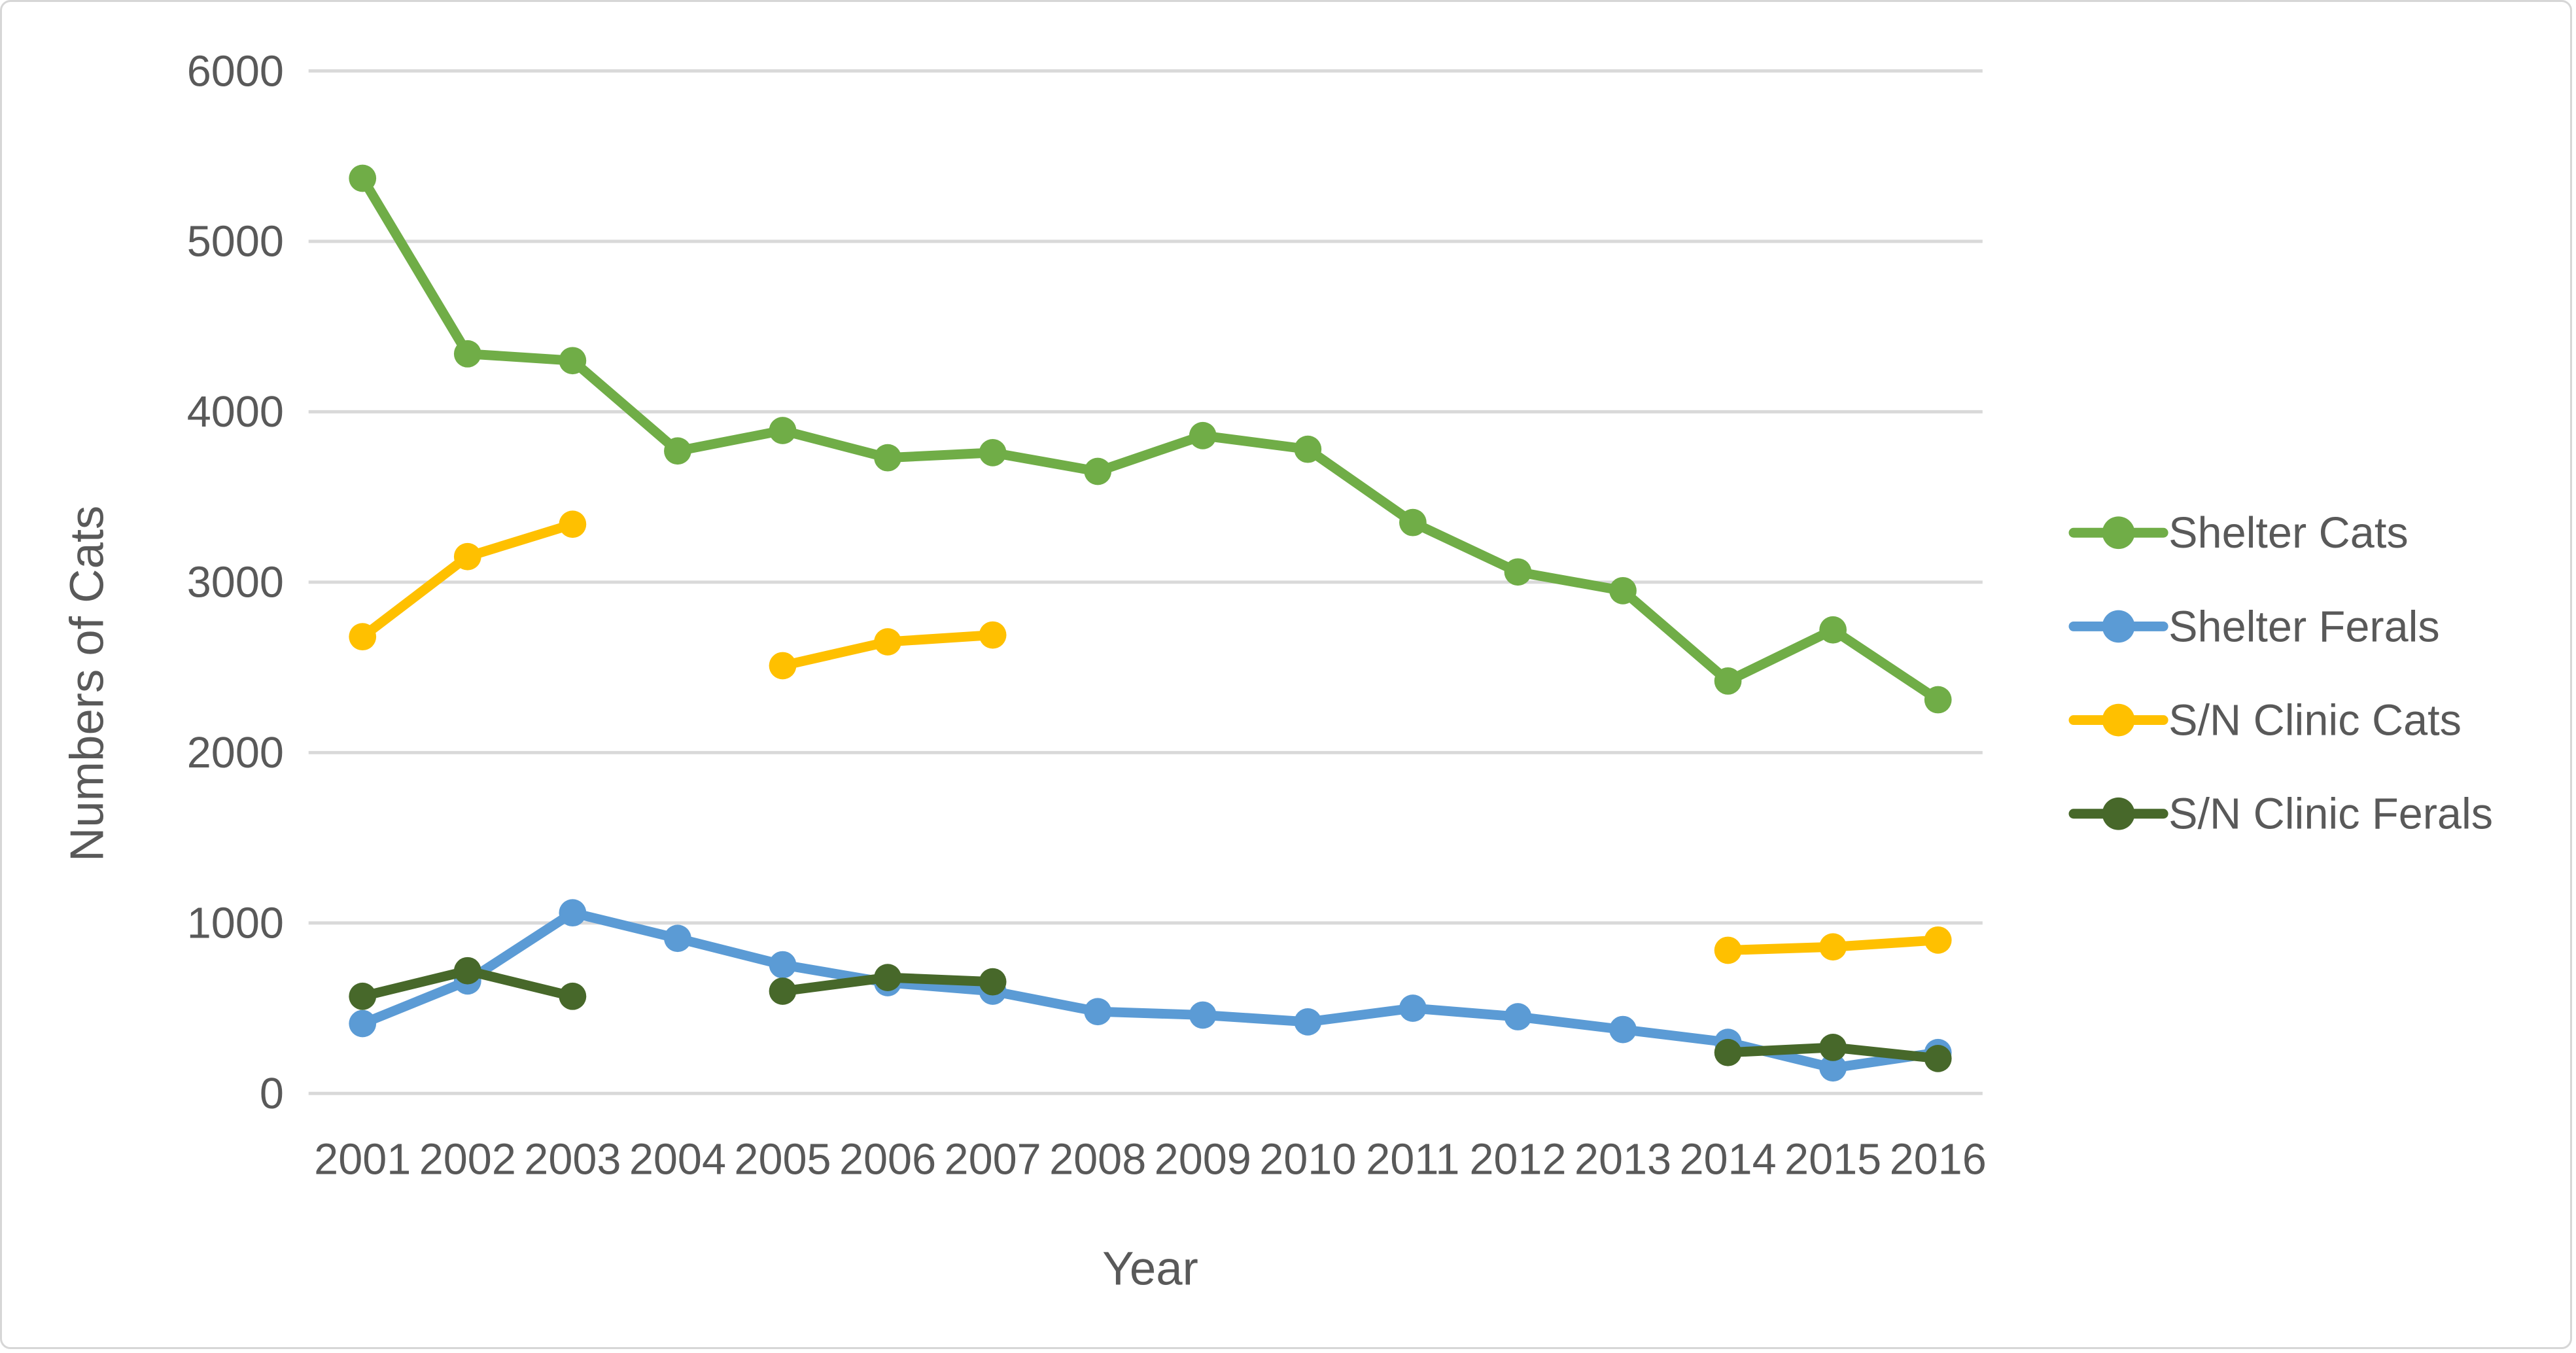 This screenshot has height=1353, width=2576. Describe the element at coordinates (1097, 1160) in the screenshot. I see `x-tick-label-2008: 2008` at that location.